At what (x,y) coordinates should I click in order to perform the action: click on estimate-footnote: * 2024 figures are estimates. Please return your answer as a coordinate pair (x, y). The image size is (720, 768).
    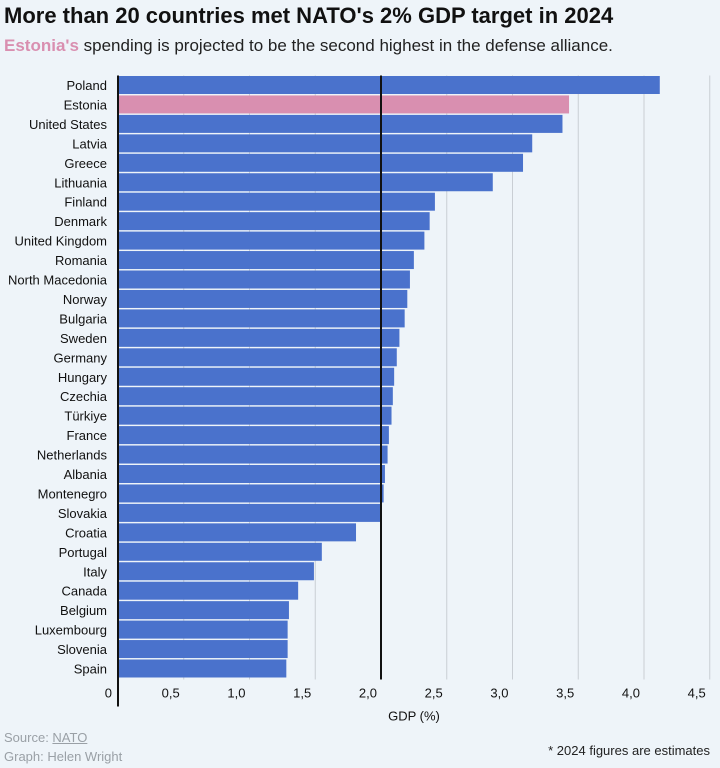
    Looking at the image, I should click on (629, 750).